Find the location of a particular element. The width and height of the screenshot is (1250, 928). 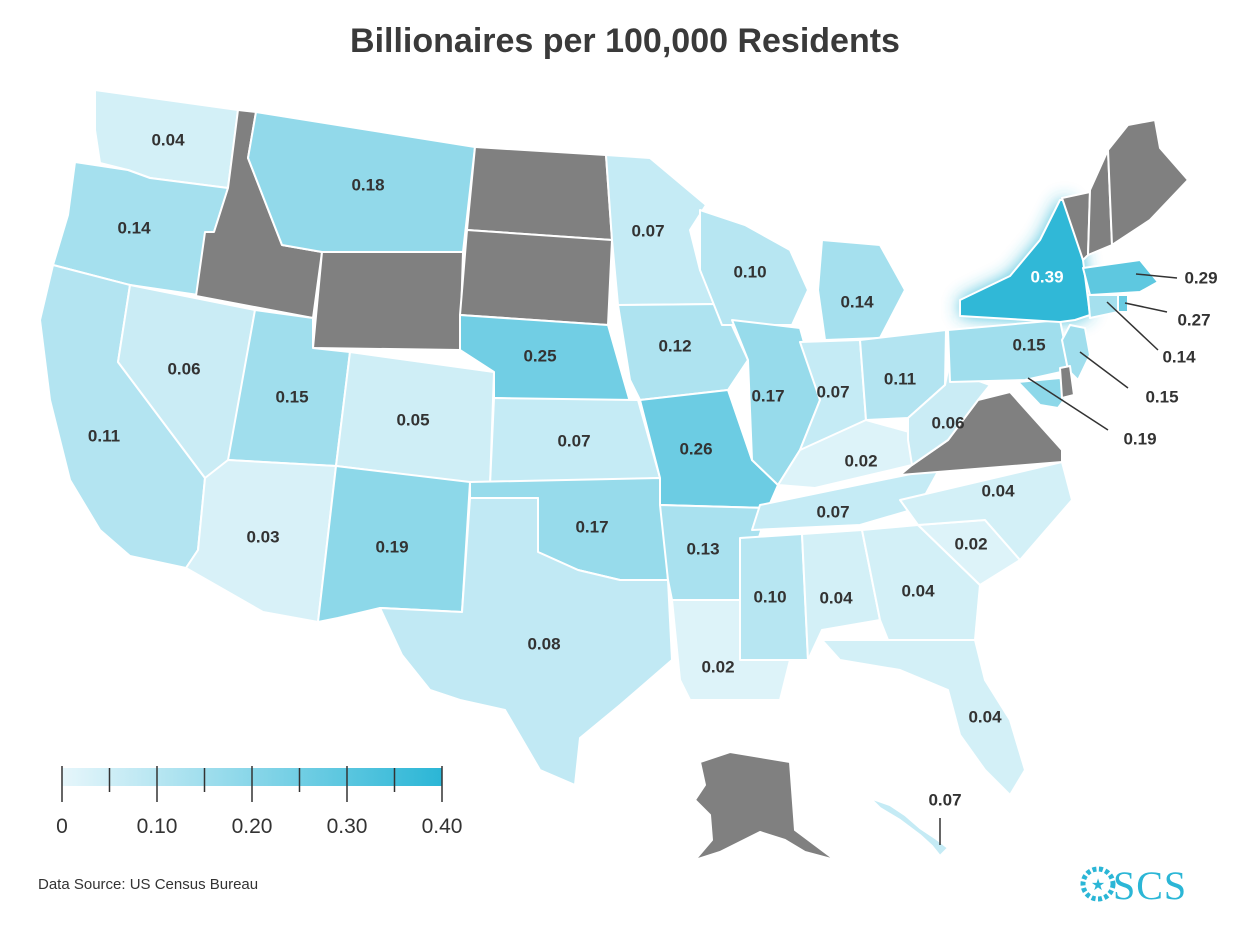

state-value-label-in: 0.07 is located at coordinates (832, 391).